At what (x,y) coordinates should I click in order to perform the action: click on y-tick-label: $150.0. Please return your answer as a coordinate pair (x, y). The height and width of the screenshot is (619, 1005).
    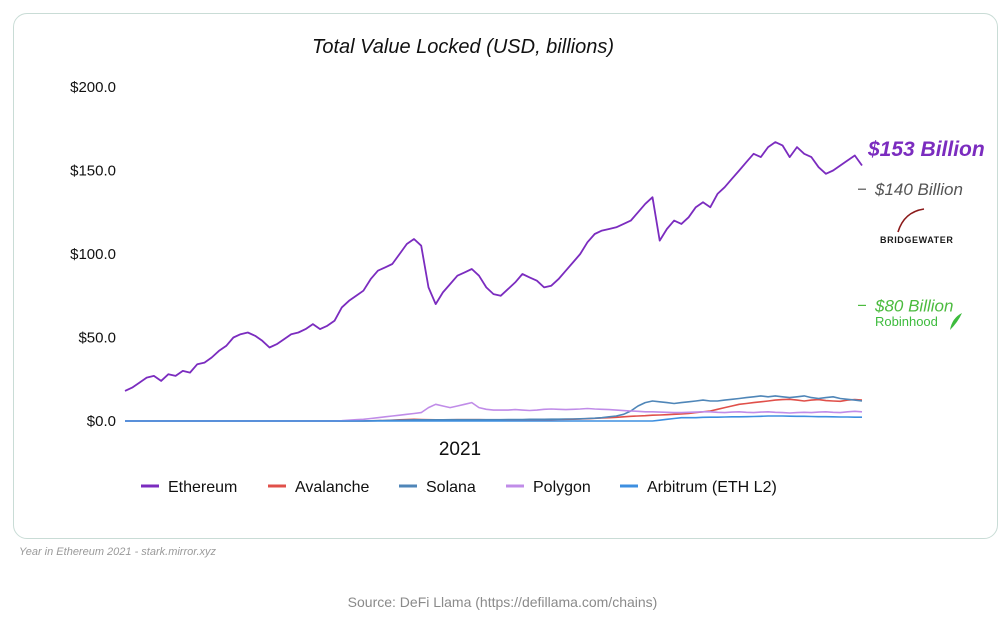
    Looking at the image, I should click on (93, 171).